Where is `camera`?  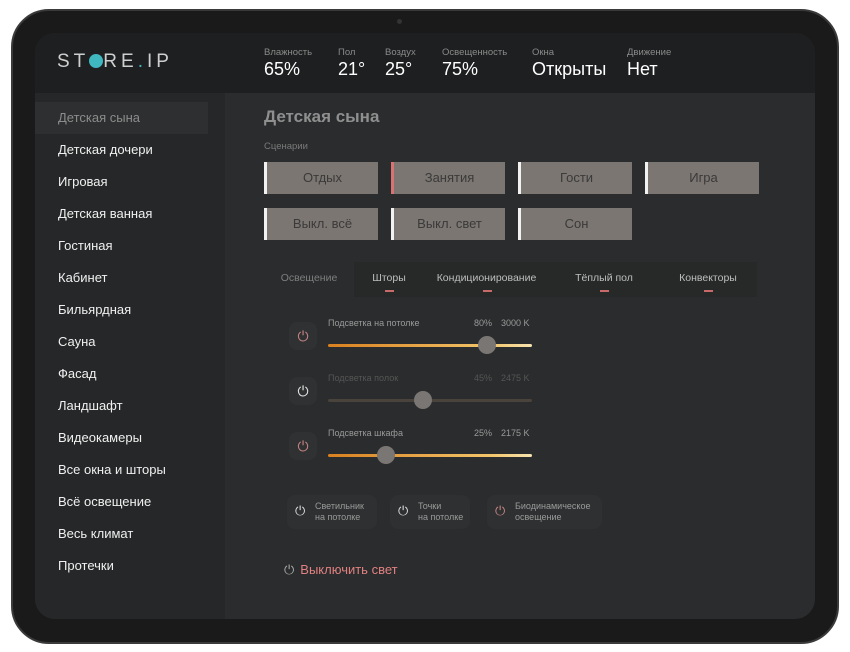
camera is located at coordinates (399, 21).